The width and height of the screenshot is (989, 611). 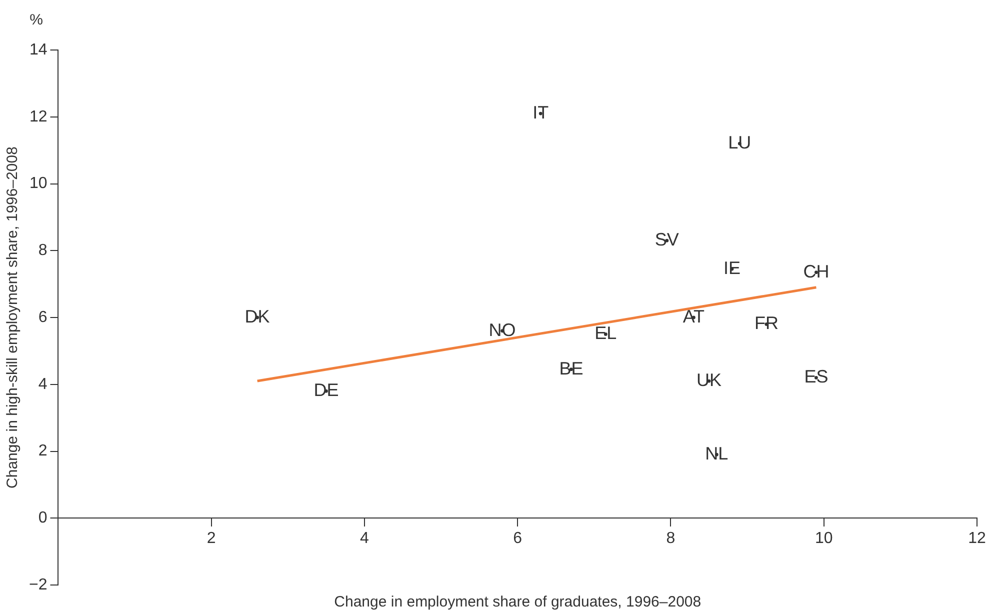 I want to click on x-tick-label: 2, so click(x=211, y=539).